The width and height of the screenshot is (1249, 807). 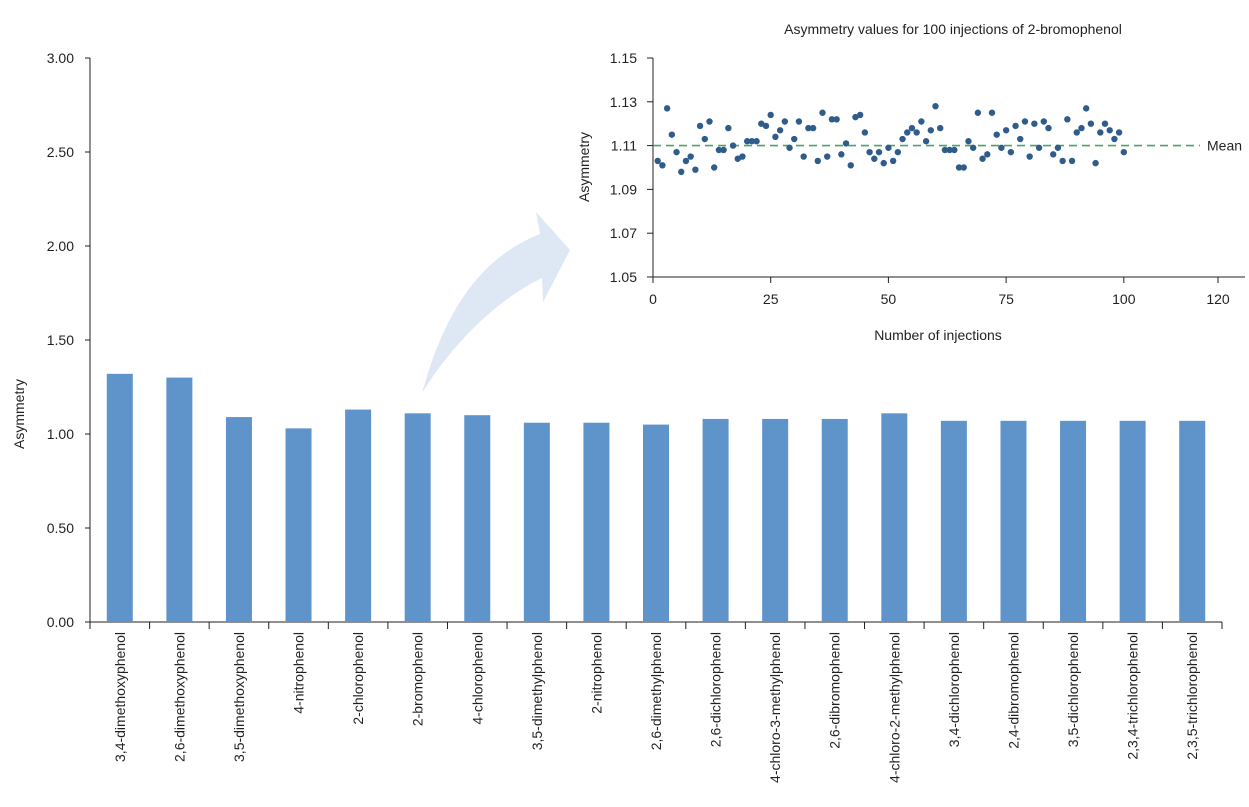 What do you see at coordinates (1218, 299) in the screenshot?
I see `inset-x-tick-label: 120` at bounding box center [1218, 299].